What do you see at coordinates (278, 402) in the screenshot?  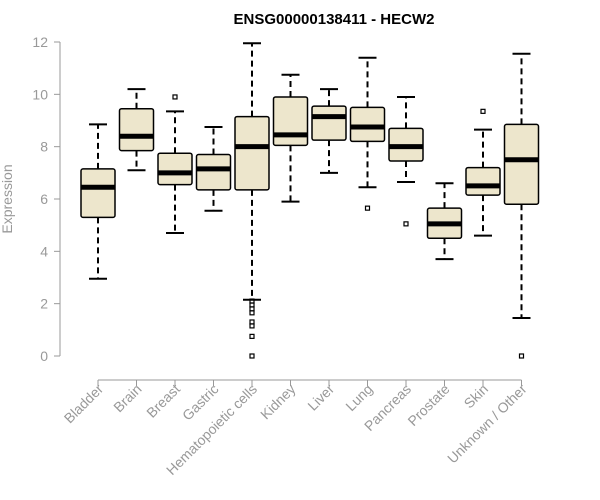 I see `x-tick-label: Kidney` at bounding box center [278, 402].